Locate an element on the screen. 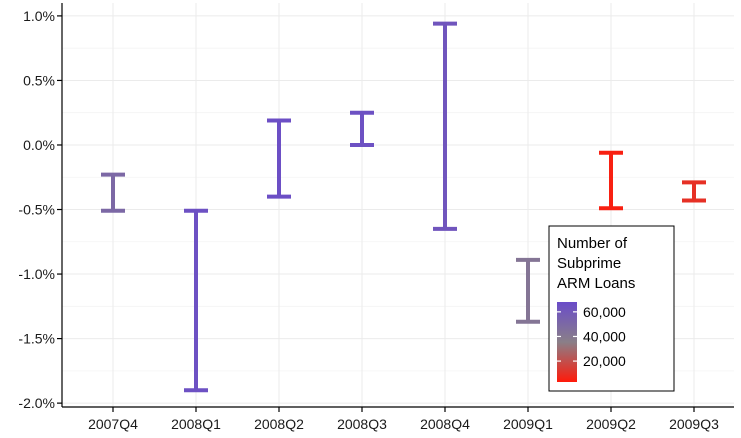  x-tick-label: 2007Q4 is located at coordinates (113, 424).